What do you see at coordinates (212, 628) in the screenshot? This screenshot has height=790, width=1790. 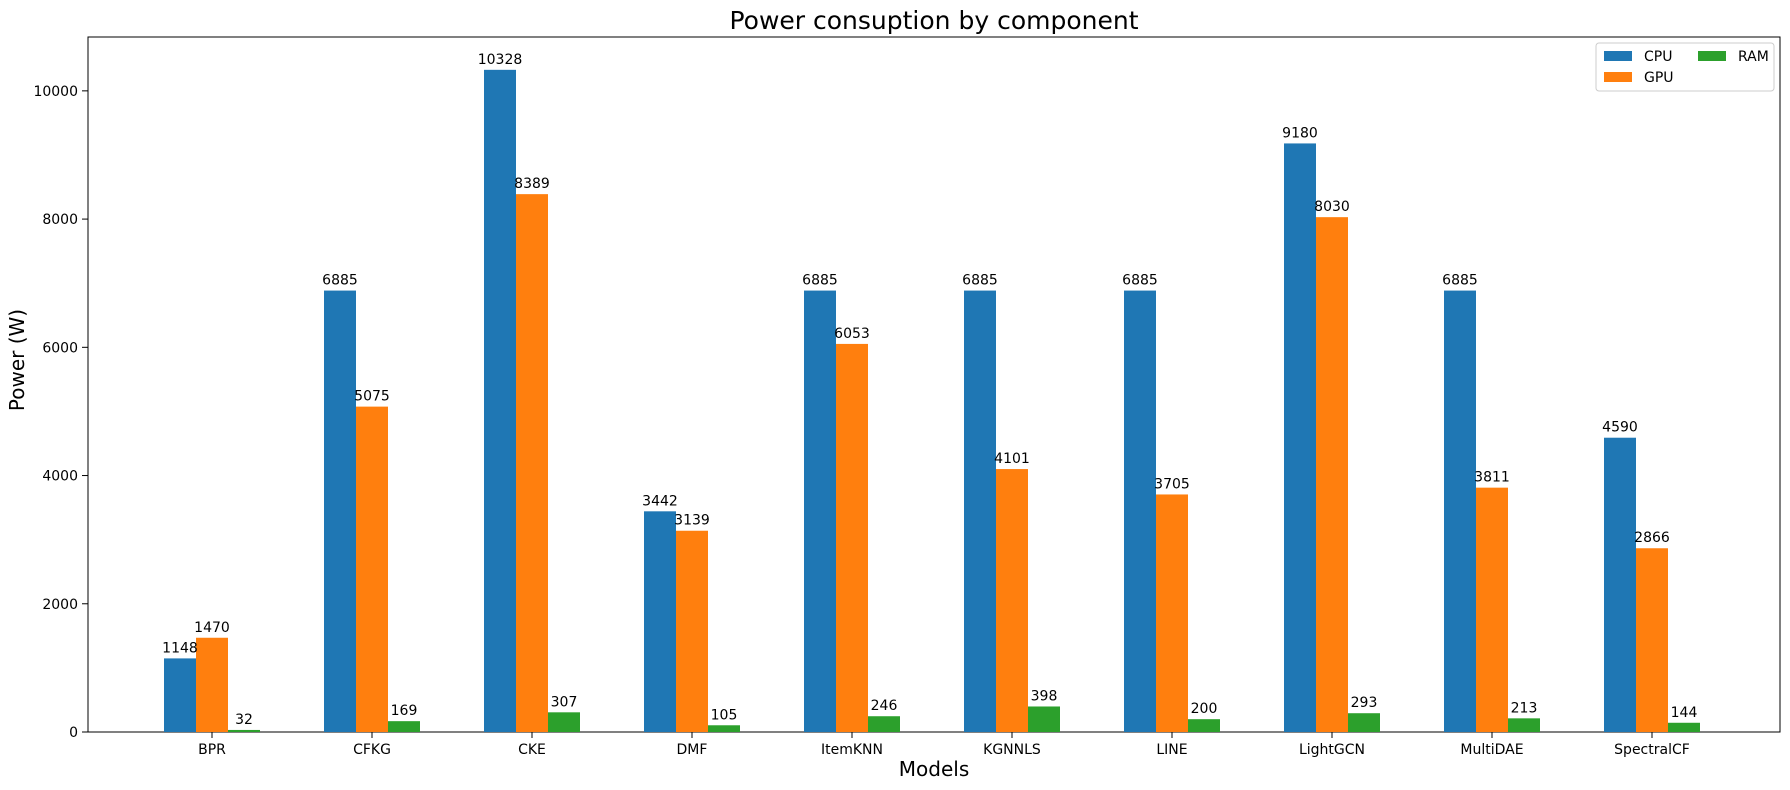 I see `bar-value-label: 1470` at bounding box center [212, 628].